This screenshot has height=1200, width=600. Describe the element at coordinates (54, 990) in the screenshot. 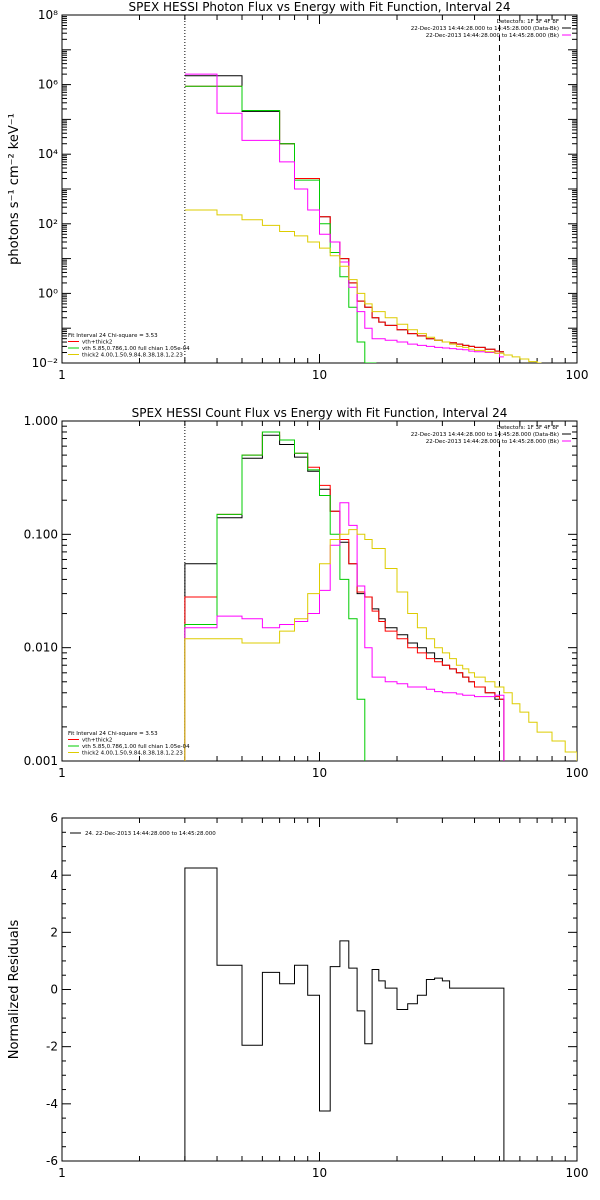

I see `y-tick-label: 0` at that location.